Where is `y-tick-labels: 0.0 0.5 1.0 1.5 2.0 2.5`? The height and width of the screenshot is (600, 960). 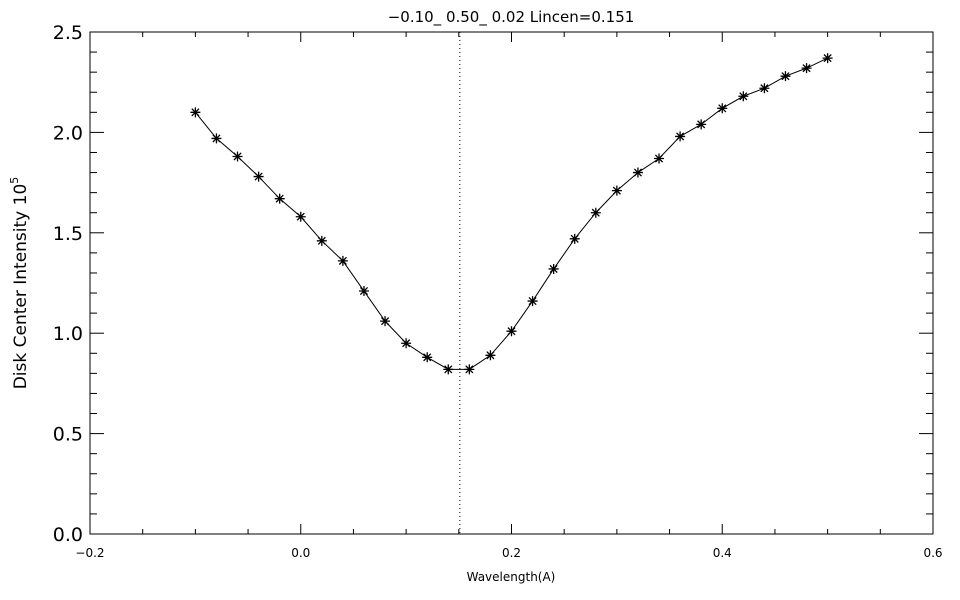
y-tick-labels: 0.0 0.5 1.0 1.5 2.0 2.5 is located at coordinates (68, 284).